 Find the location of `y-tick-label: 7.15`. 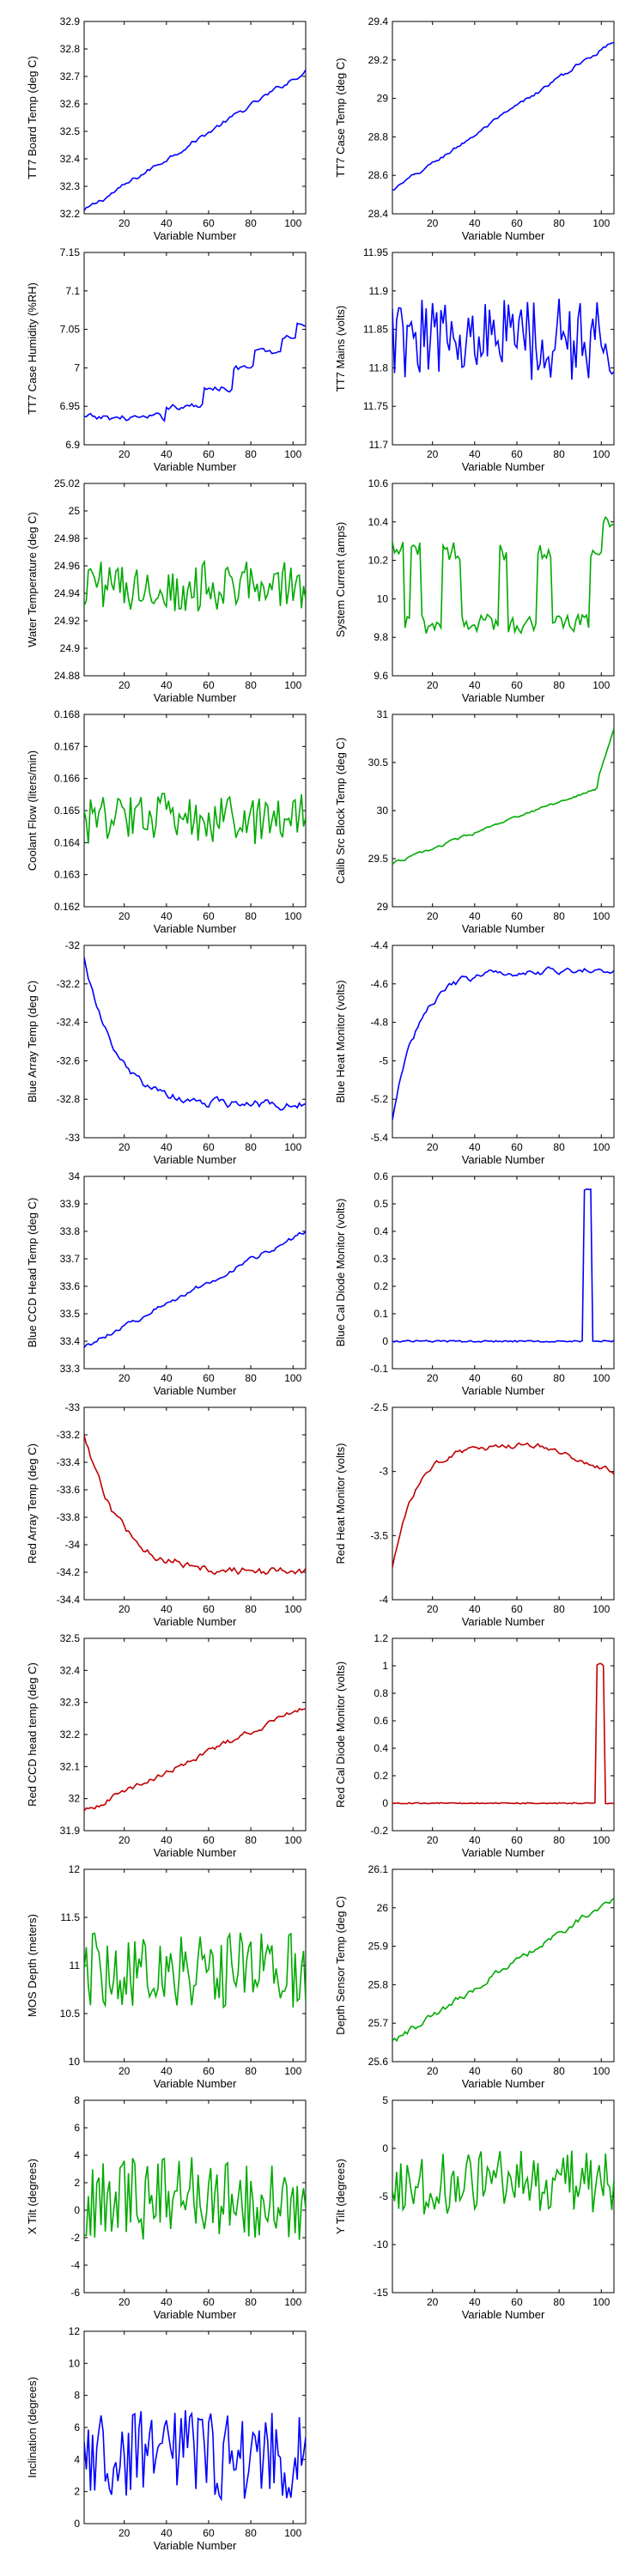

y-tick-label: 7.15 is located at coordinates (70, 252).